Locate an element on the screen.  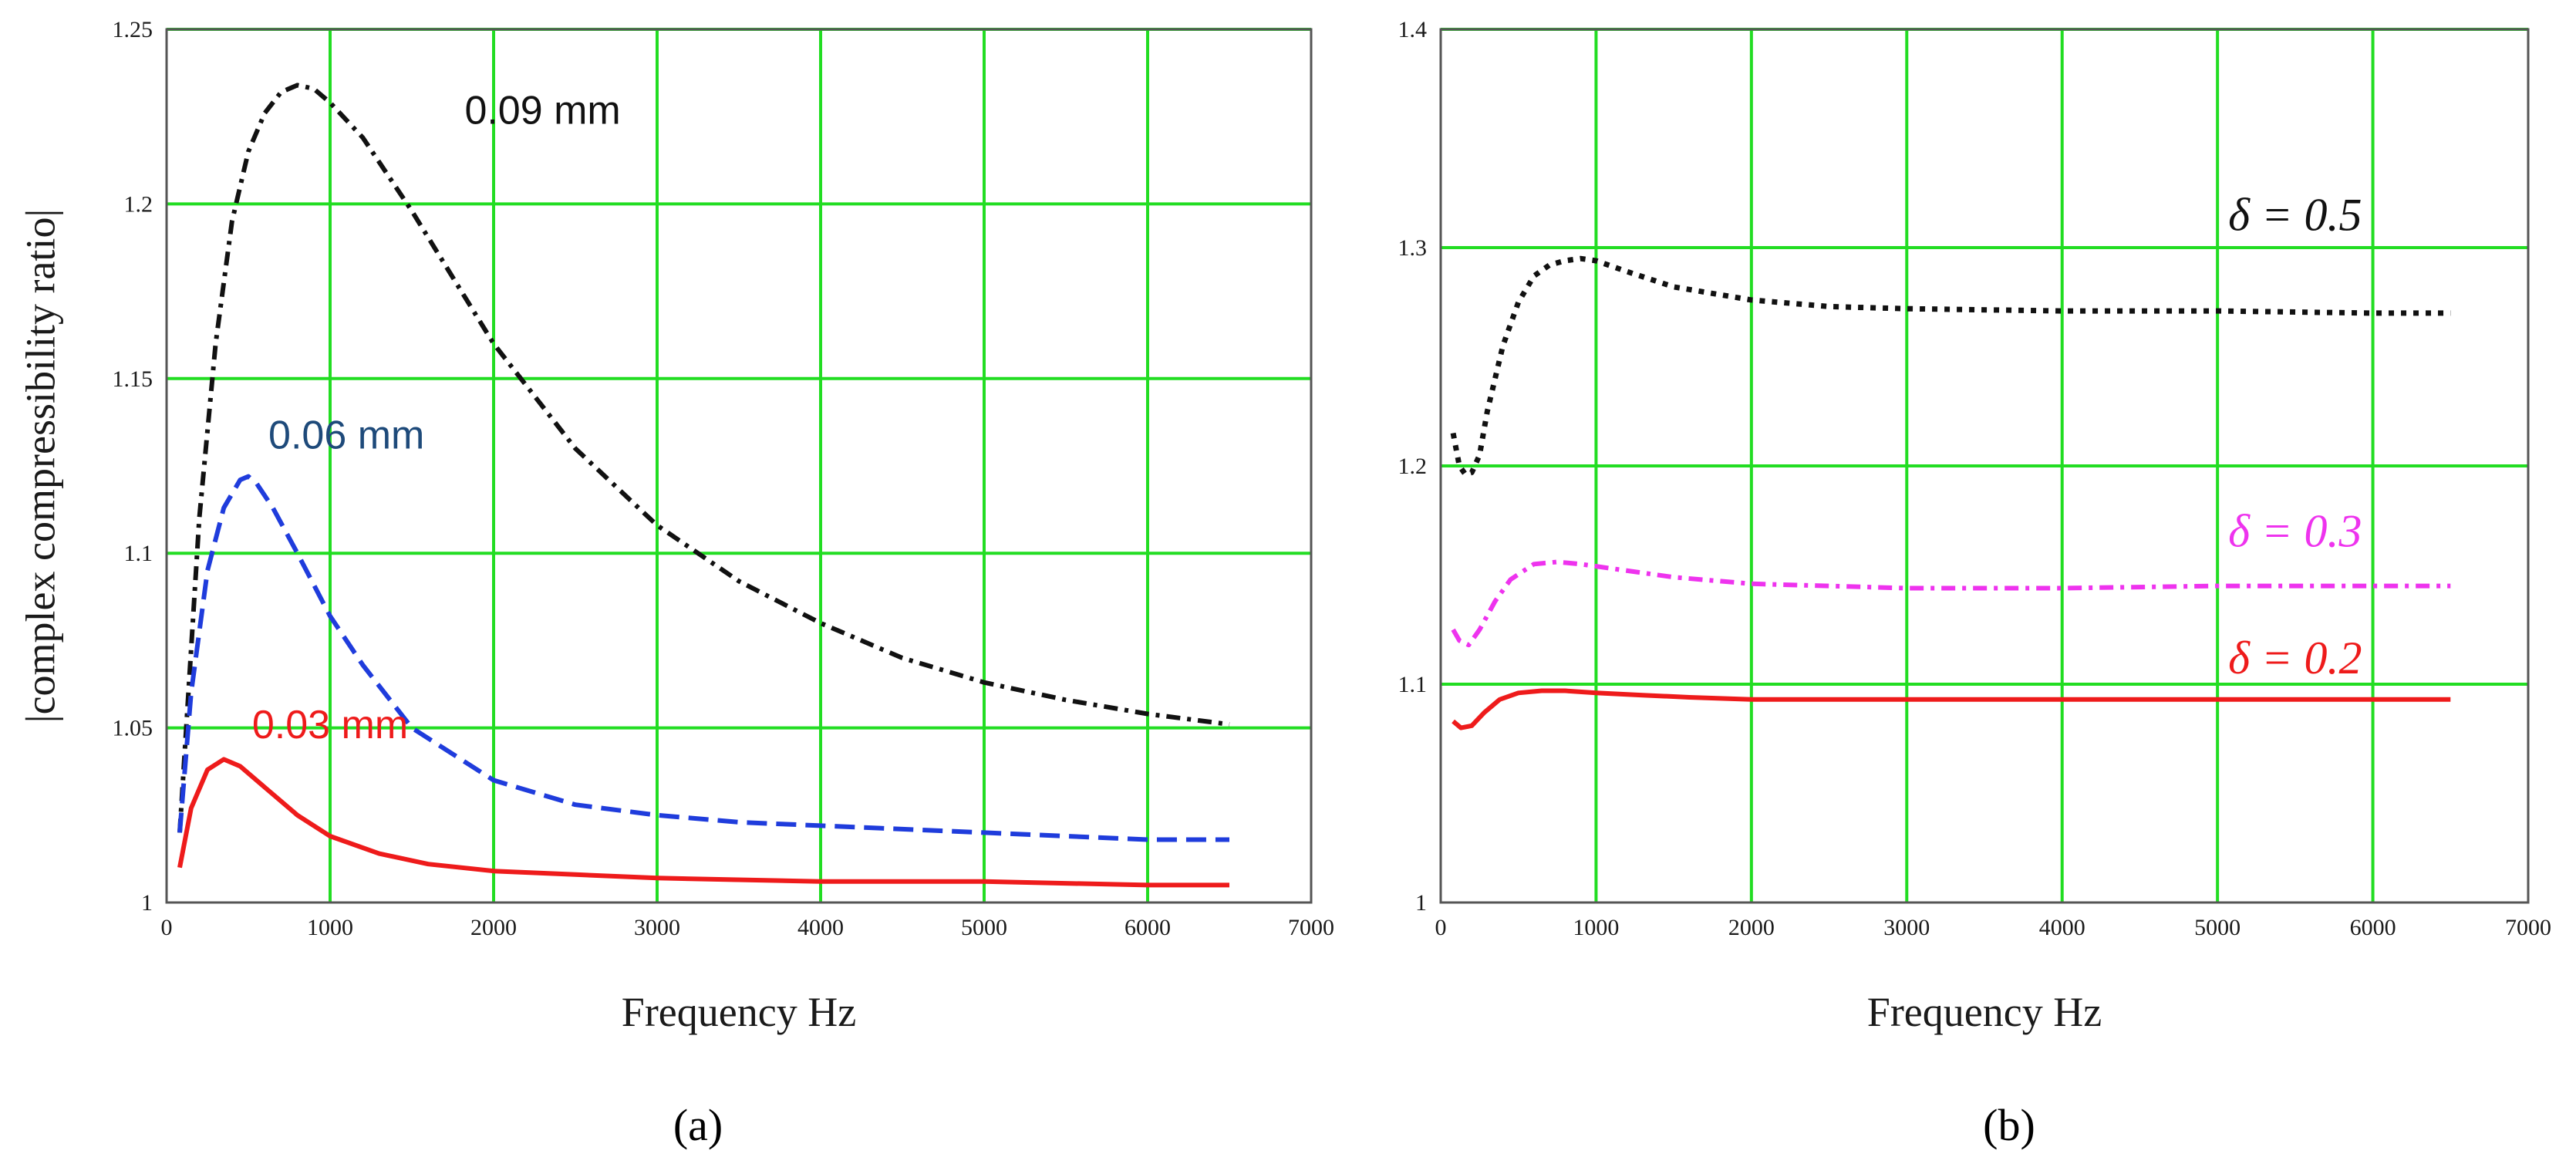
series-line-0-06-mm is located at coordinates (703, 658).